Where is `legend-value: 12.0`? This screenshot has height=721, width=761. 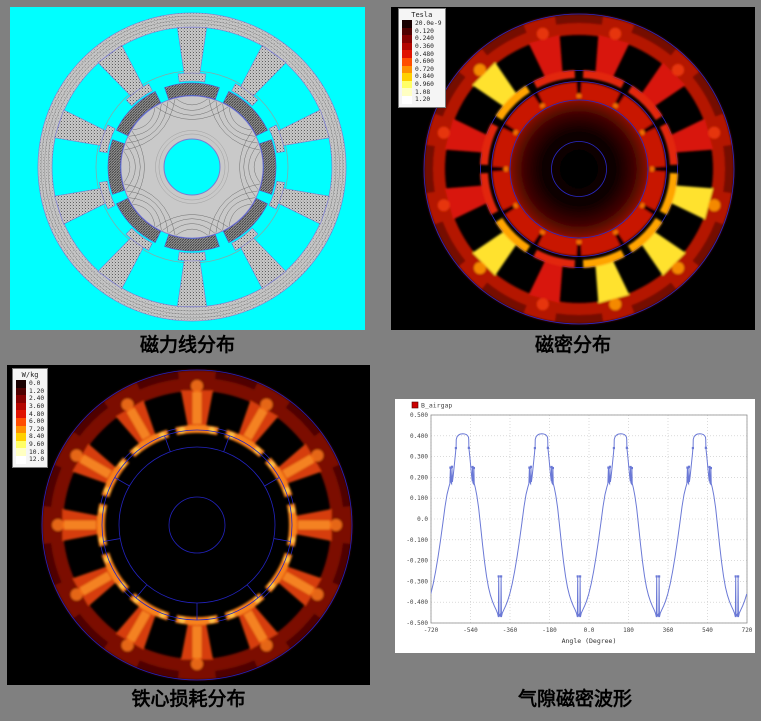
legend-value: 12.0 is located at coordinates (37, 460).